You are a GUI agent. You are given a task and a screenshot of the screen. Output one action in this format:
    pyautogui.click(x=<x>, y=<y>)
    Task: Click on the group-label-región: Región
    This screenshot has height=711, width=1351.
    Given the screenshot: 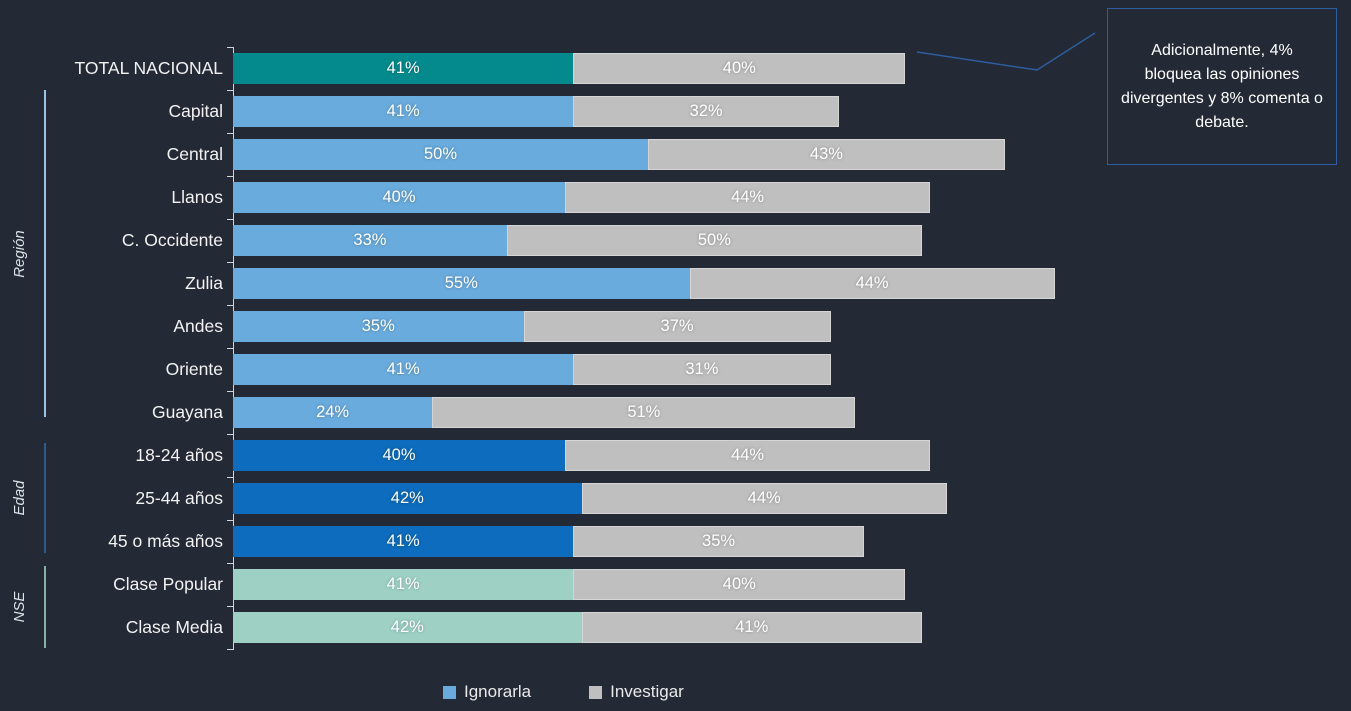 What is the action you would take?
    pyautogui.click(x=19, y=253)
    